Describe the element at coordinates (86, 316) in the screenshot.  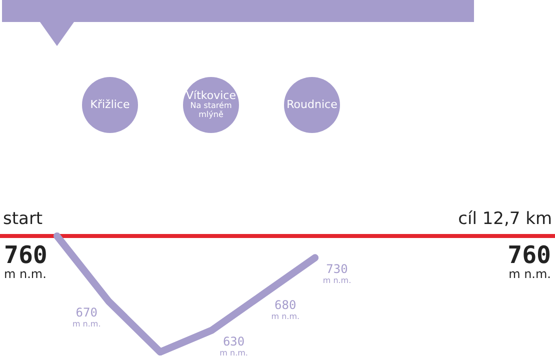
I see `data-label: 670 m n.m.` at that location.